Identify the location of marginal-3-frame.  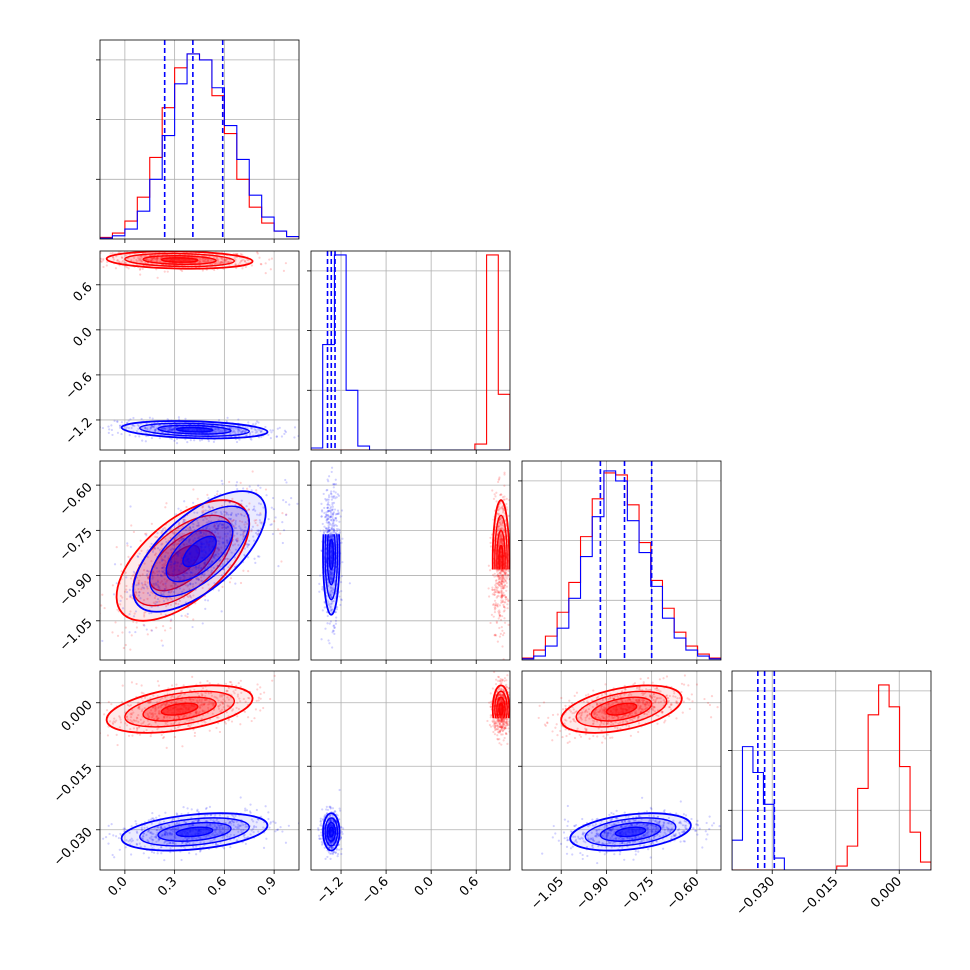
(831, 770).